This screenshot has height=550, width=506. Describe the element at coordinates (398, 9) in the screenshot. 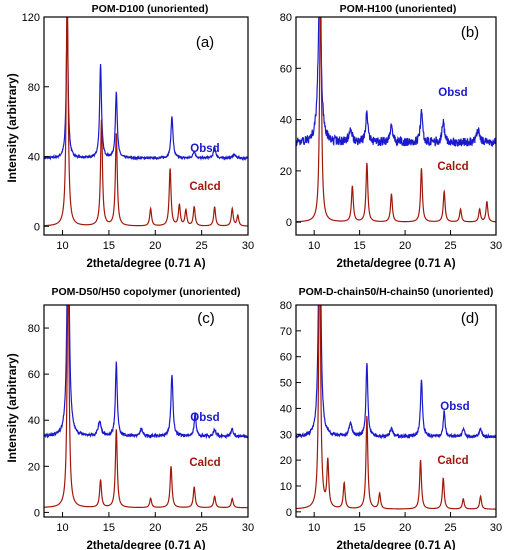

I see `chart-title: POM-H100 (unoriented)` at that location.